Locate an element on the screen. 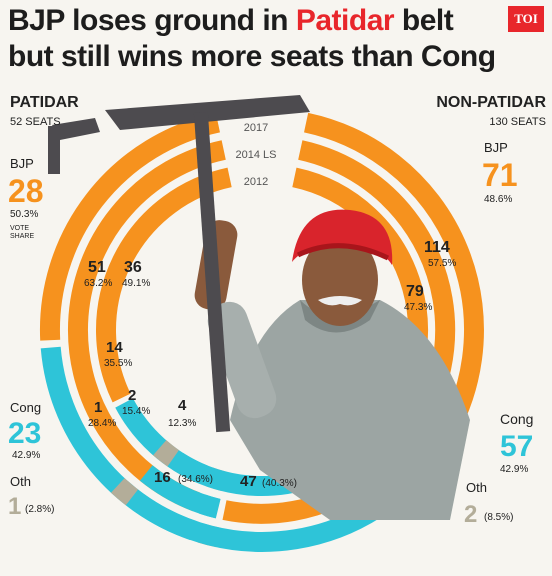  year-label-2017: 2017 is located at coordinates (256, 128).